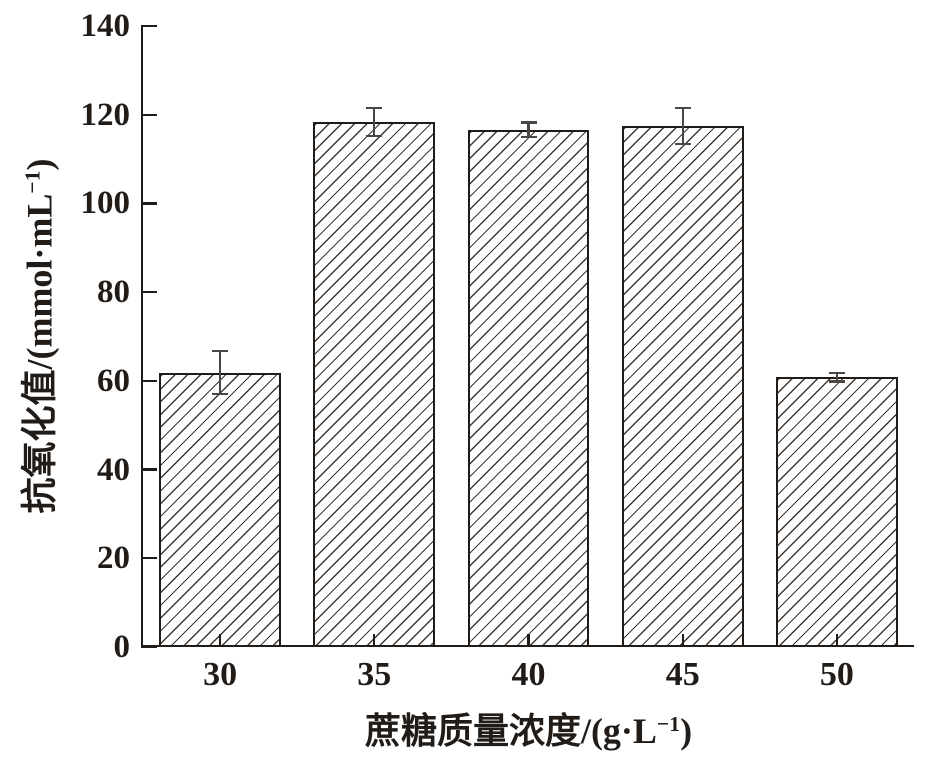  I want to click on y-tick-label: 80, so click(113, 292).